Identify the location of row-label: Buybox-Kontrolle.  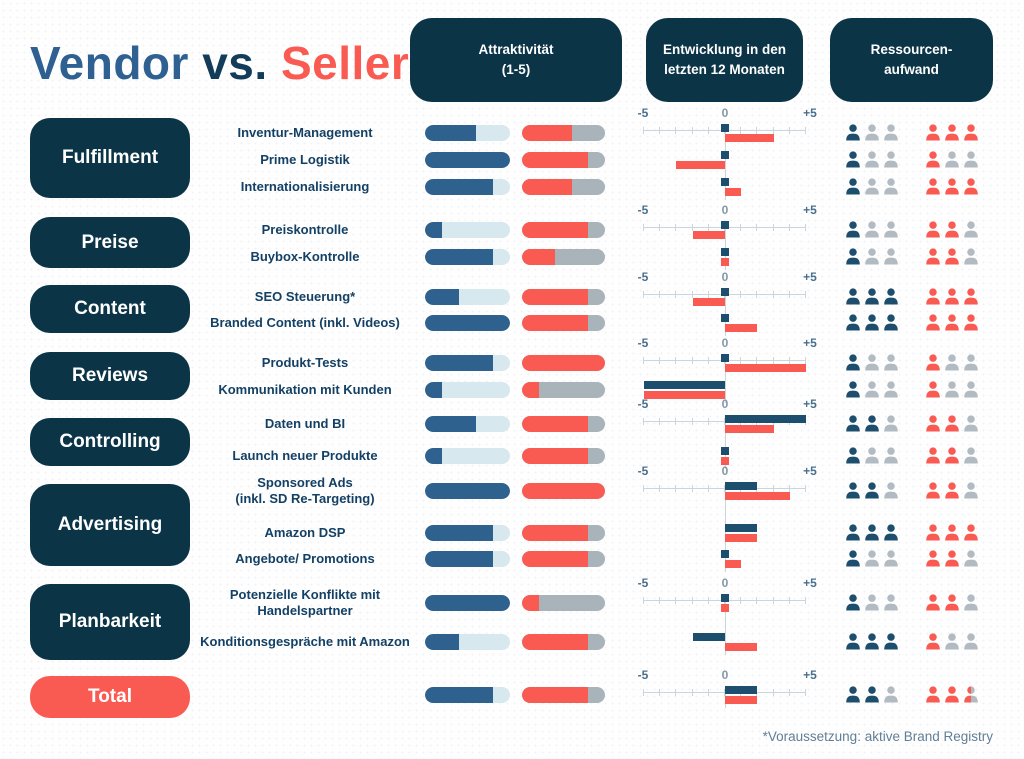
(305, 256).